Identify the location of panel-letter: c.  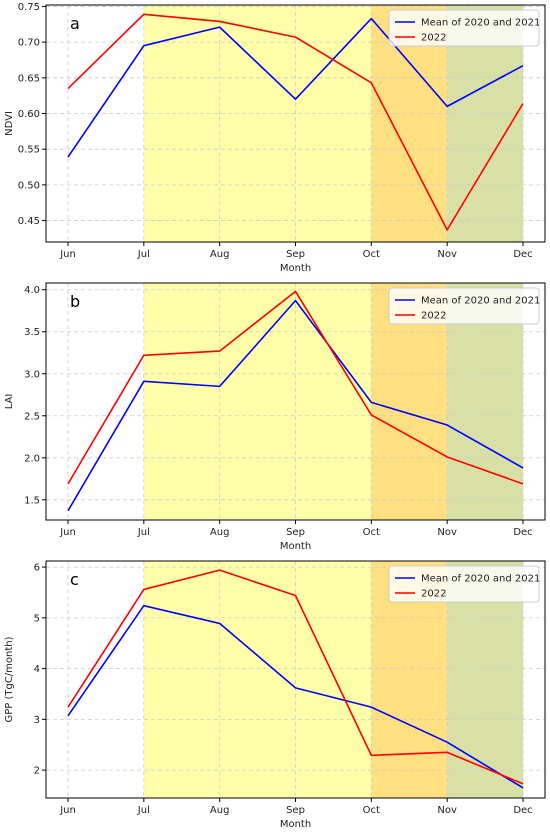
(74, 579).